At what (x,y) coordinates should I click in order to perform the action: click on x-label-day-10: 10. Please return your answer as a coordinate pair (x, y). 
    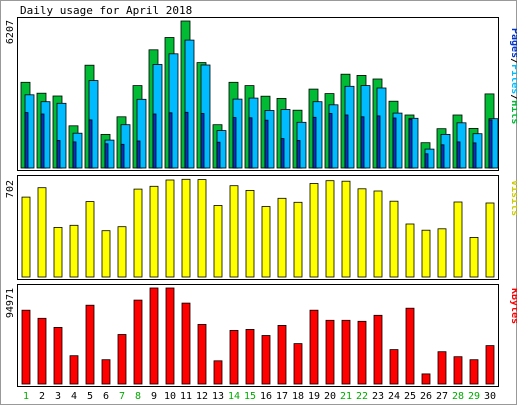
    Looking at the image, I should click on (170, 396).